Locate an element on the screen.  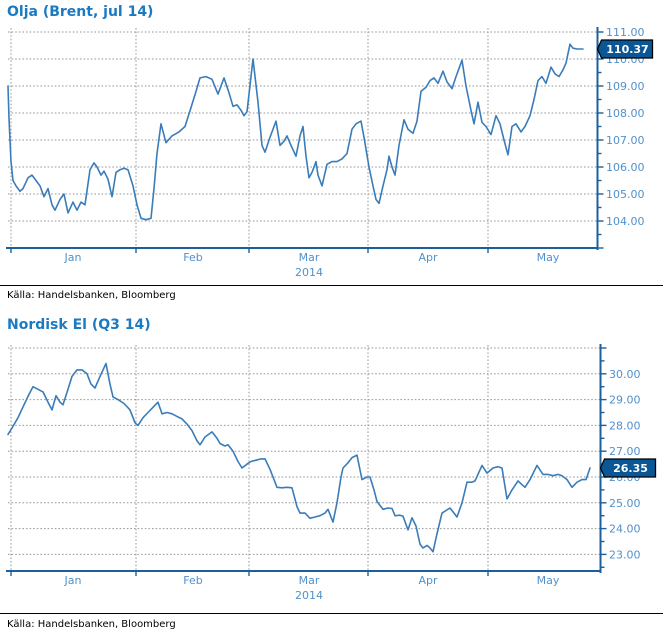
y-tick-label: 30.00 is located at coordinates (625, 374).